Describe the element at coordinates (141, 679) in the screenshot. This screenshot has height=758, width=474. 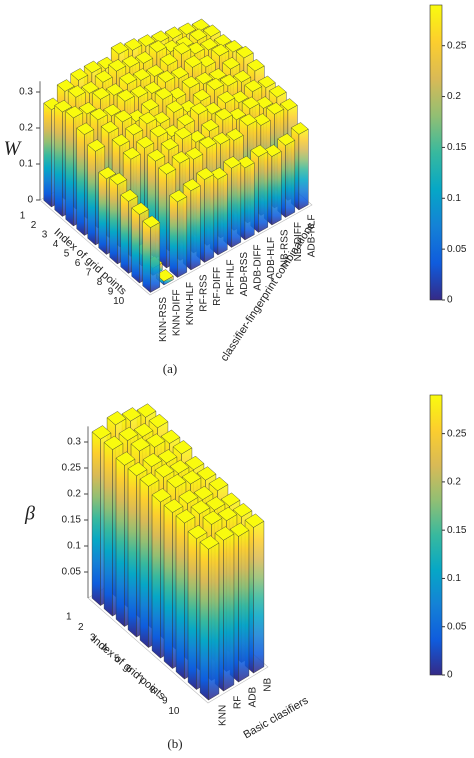
I see `x-tick-label: 7` at that location.